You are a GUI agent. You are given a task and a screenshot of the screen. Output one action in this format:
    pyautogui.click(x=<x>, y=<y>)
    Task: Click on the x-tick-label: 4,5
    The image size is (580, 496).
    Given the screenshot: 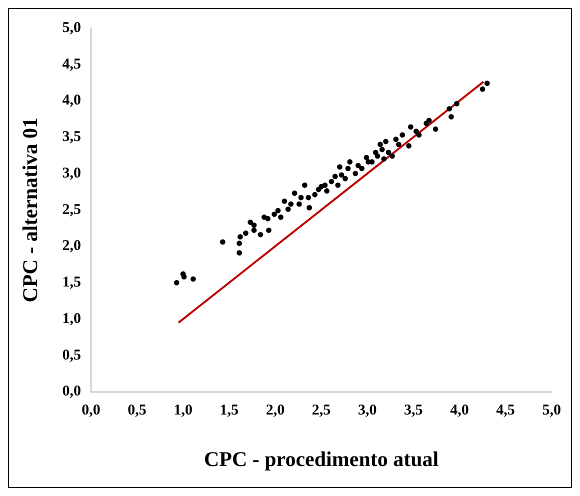 What is the action you would take?
    pyautogui.click(x=505, y=410)
    